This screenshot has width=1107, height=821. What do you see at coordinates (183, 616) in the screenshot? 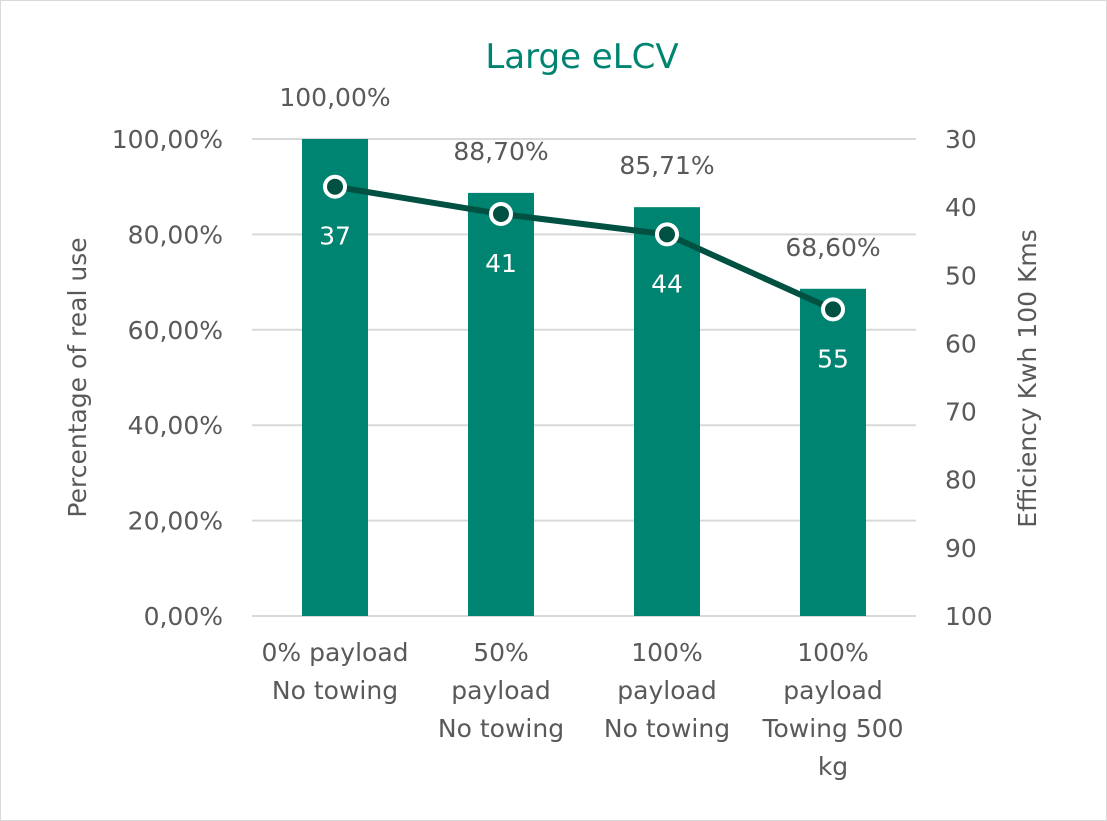
I see `y-tick-label: 0,00%` at bounding box center [183, 616].